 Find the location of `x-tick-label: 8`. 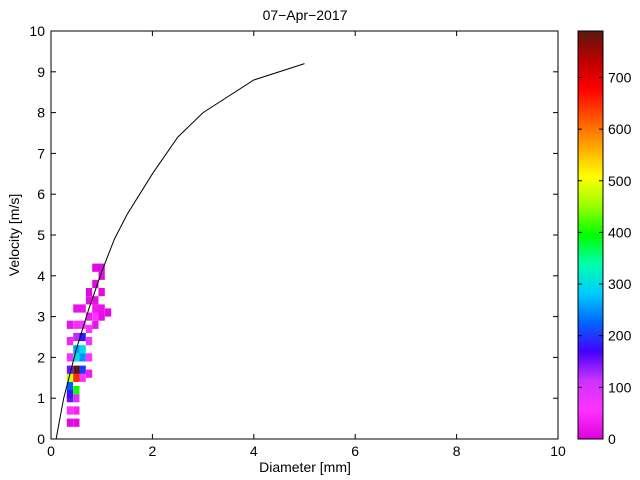

x-tick-label: 8 is located at coordinates (457, 451).